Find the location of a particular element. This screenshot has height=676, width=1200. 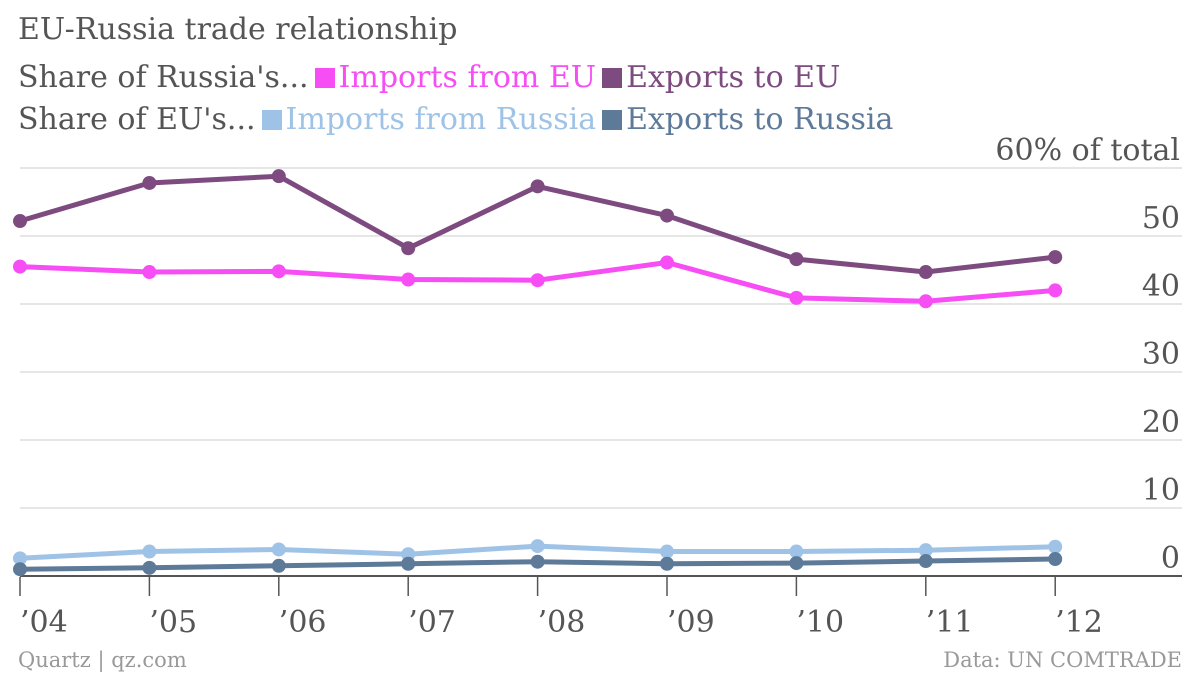

x-tick-label: ’05 is located at coordinates (173, 622).